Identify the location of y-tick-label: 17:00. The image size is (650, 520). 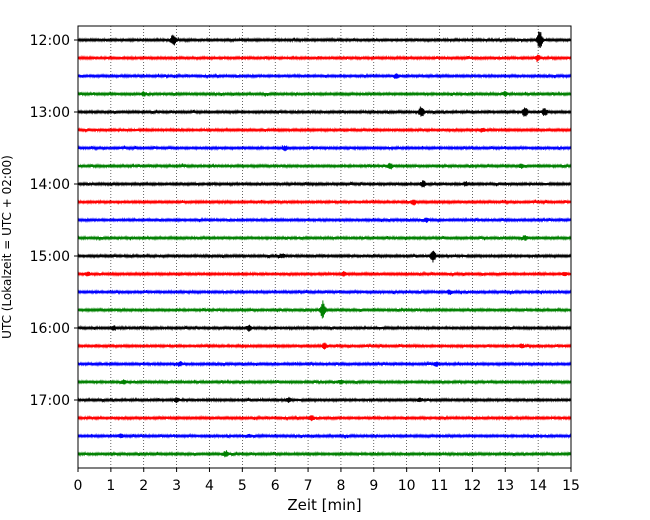
(50, 401).